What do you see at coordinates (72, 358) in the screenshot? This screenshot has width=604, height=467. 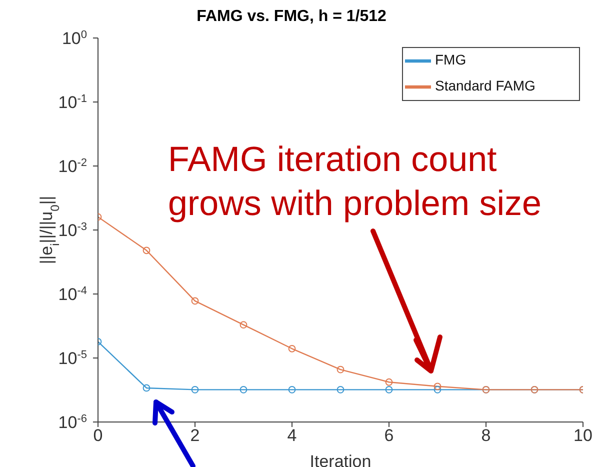 I see `y-tick-label: 10$^{-5}$` at bounding box center [72, 358].